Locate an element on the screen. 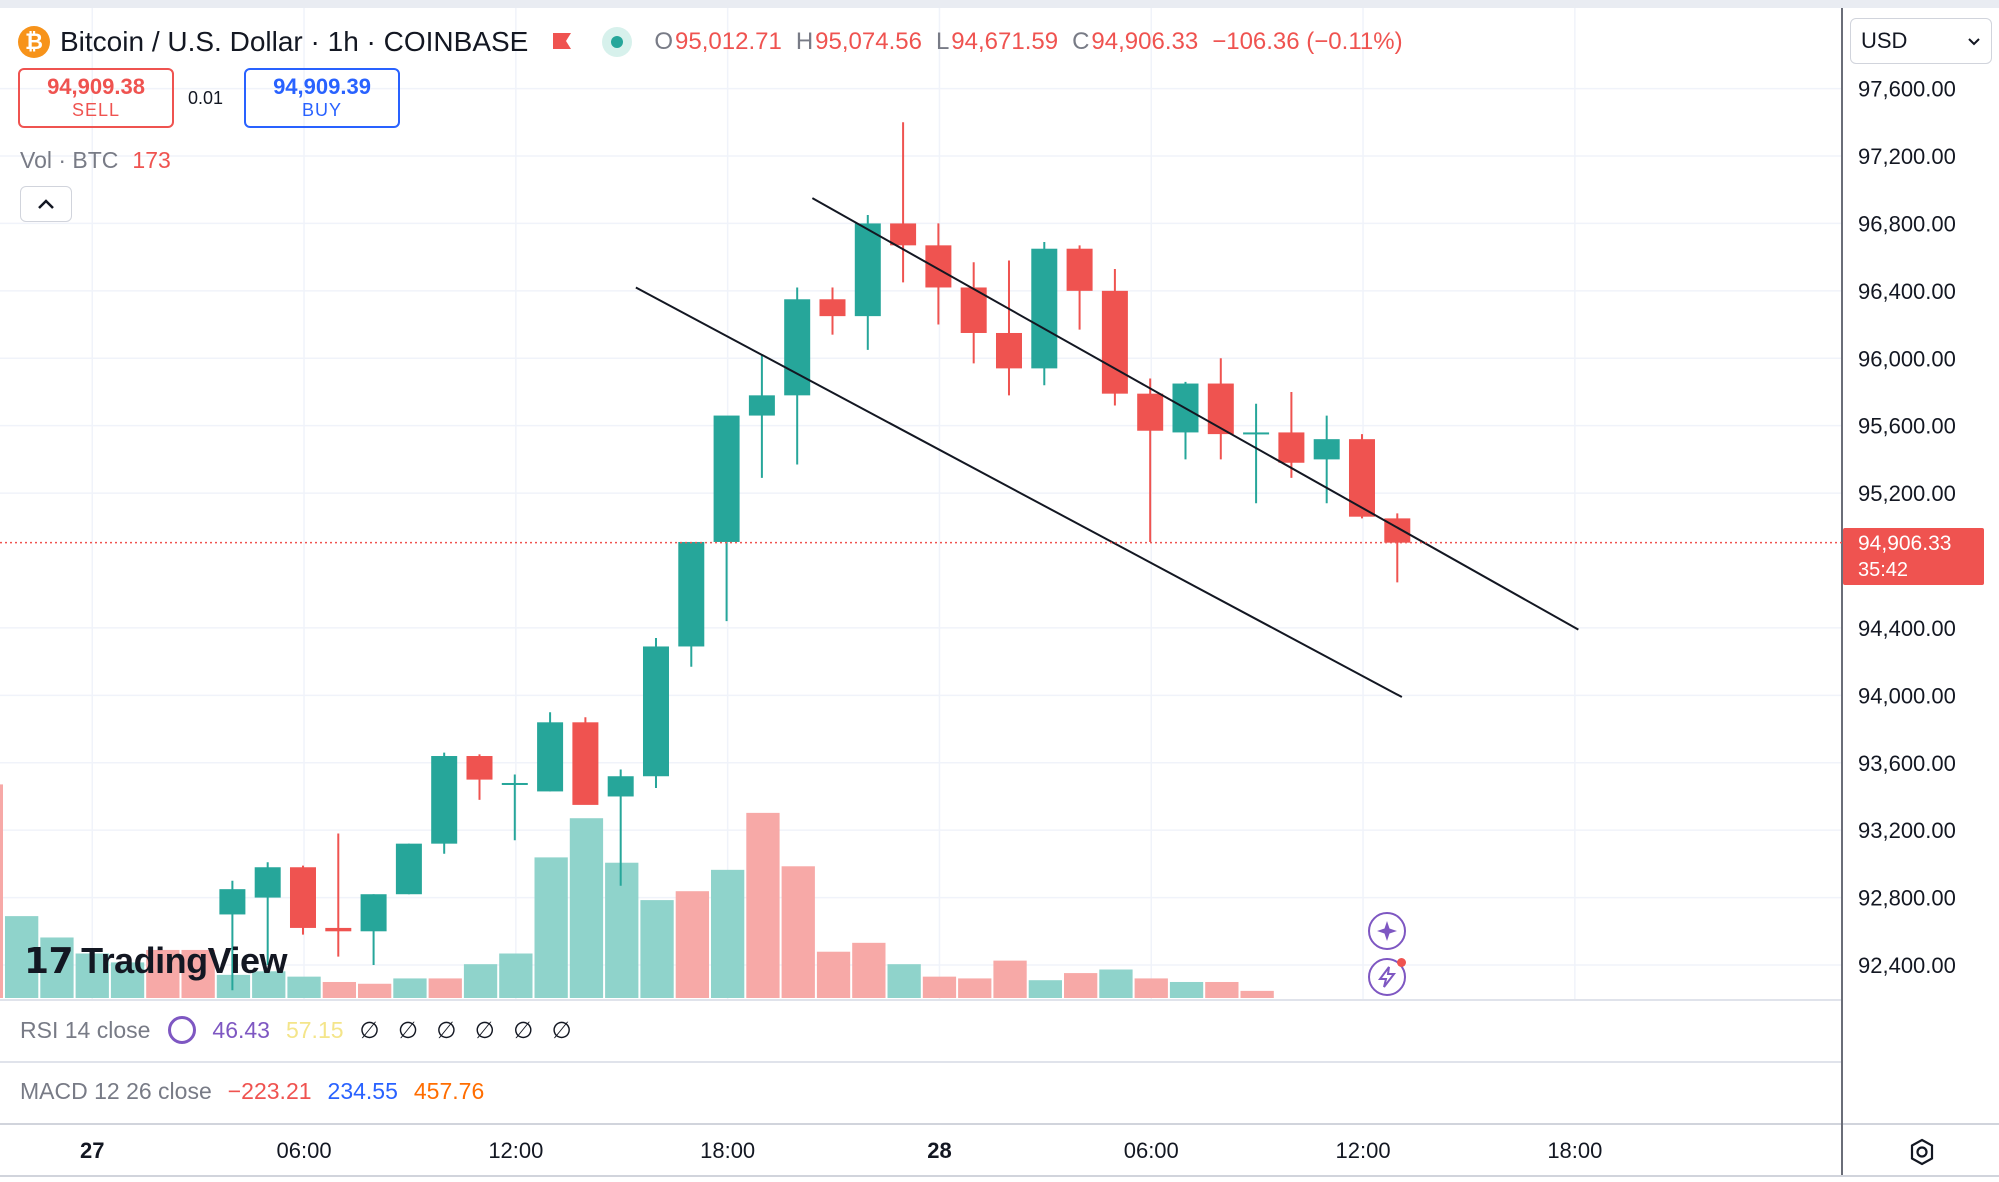 Image resolution: width=1999 pixels, height=1182 pixels. time-tick-label: 06:00 is located at coordinates (304, 1150).